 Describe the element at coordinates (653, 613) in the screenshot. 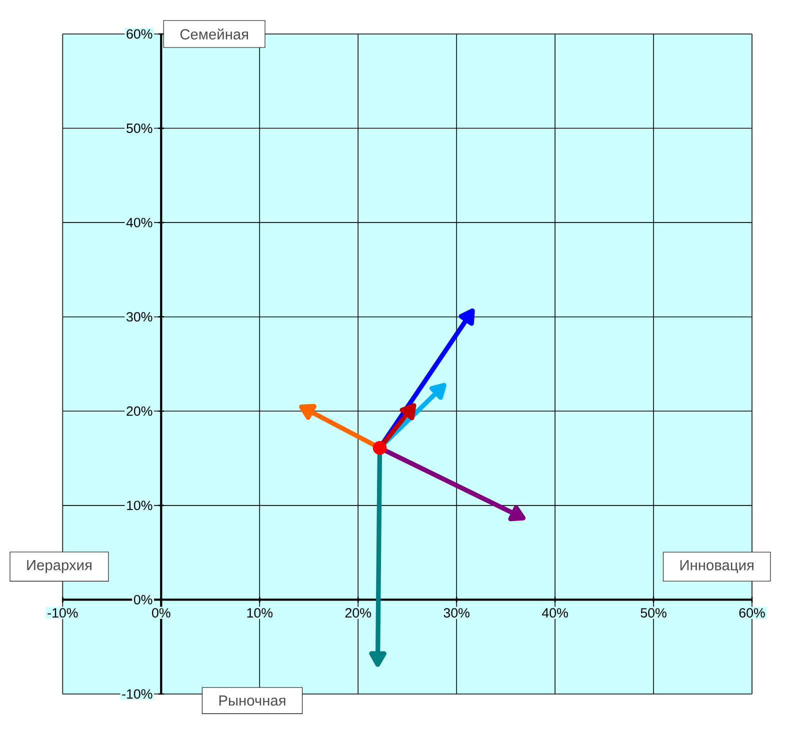

I see `x-tick-label: 50%` at that location.